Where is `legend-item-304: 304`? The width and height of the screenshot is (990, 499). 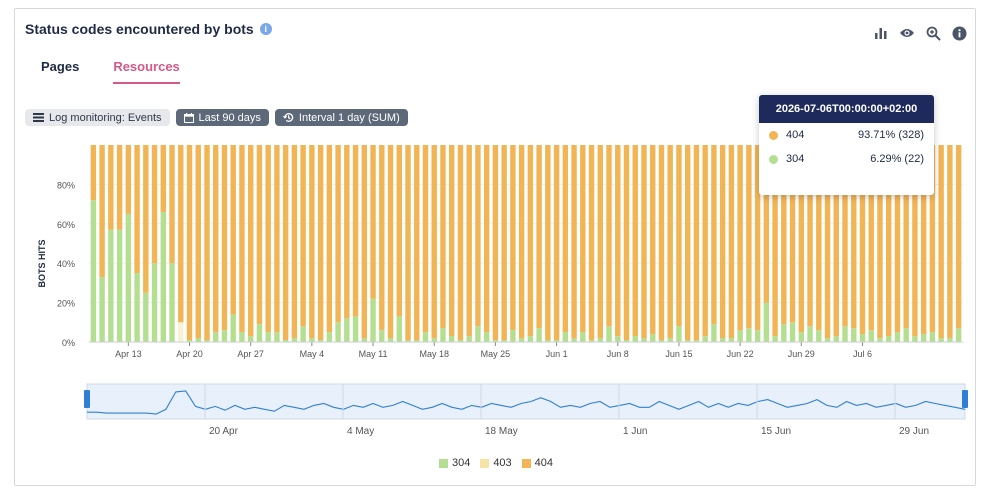
legend-item-304: 304 is located at coordinates (454, 463).